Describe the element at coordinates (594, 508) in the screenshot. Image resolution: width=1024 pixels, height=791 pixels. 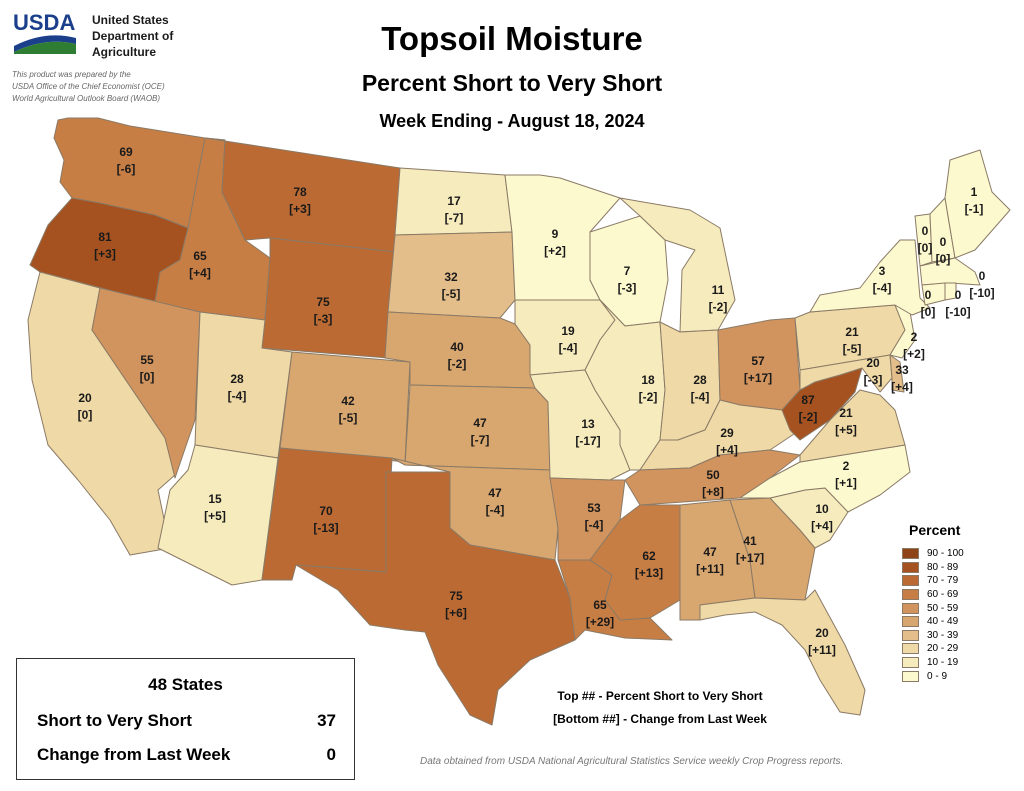
I see `state-label-ar-value: 53` at that location.